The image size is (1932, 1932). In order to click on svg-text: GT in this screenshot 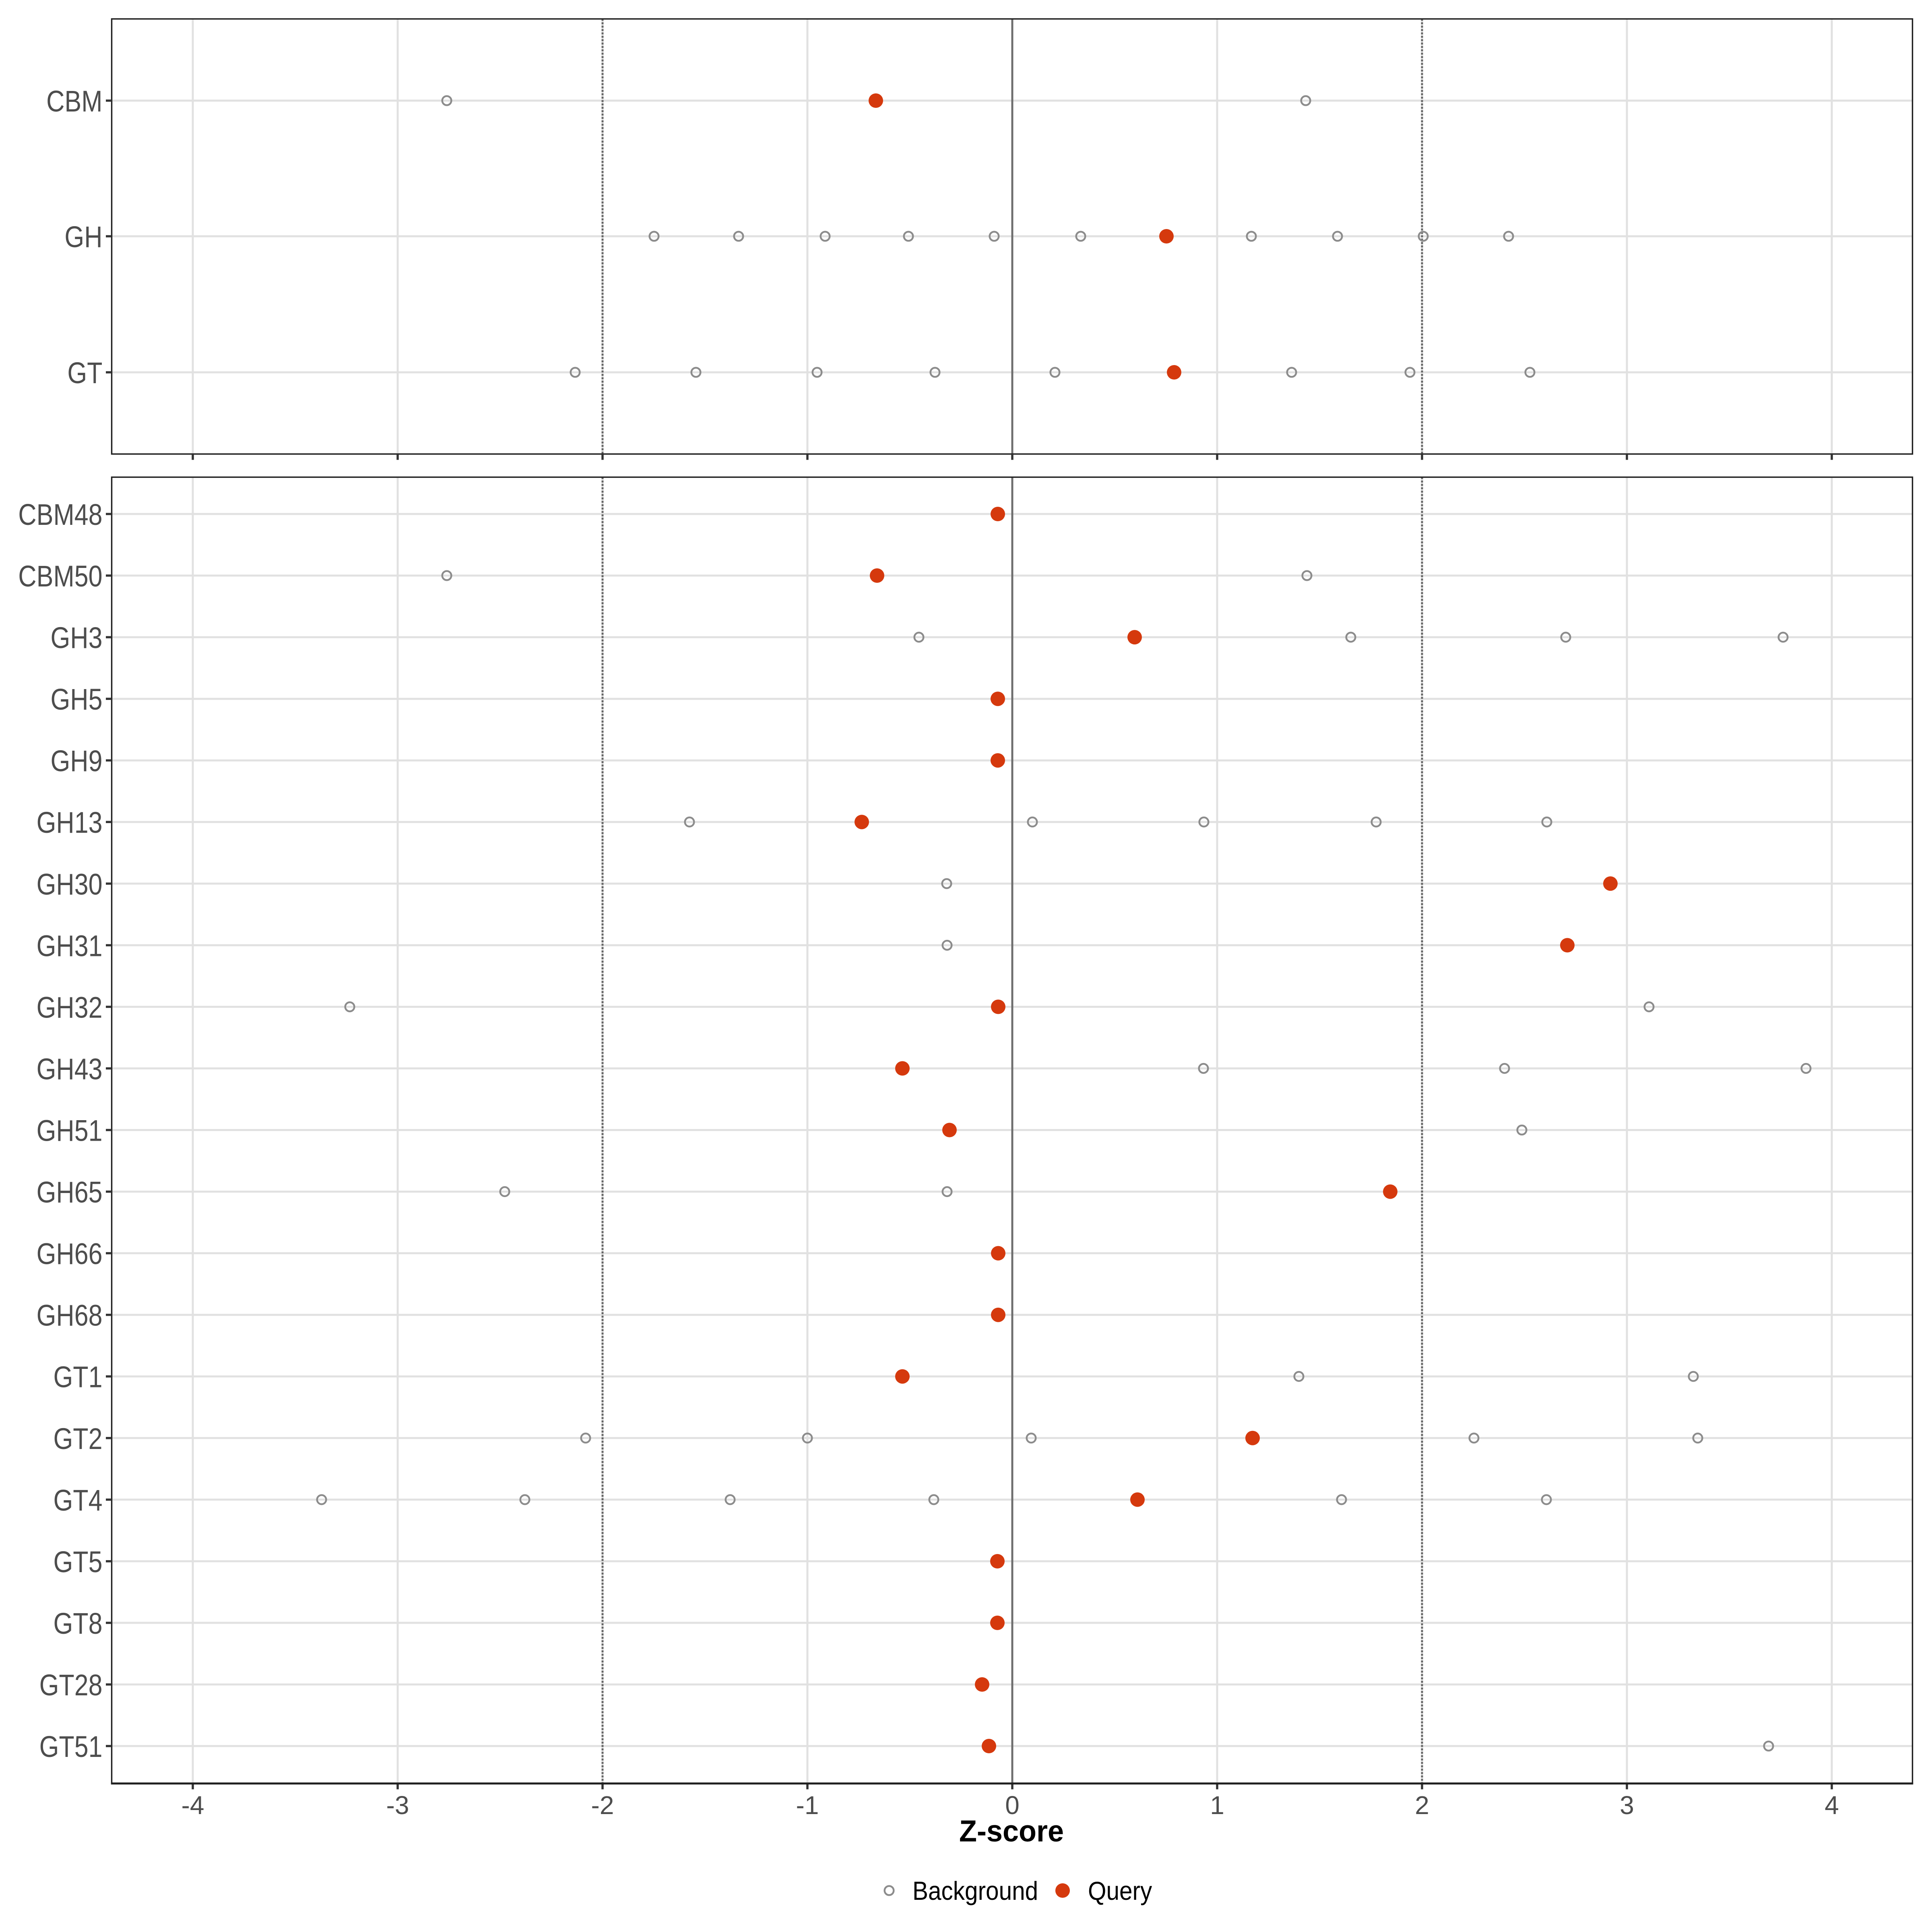, I will do `click(84, 373)`.